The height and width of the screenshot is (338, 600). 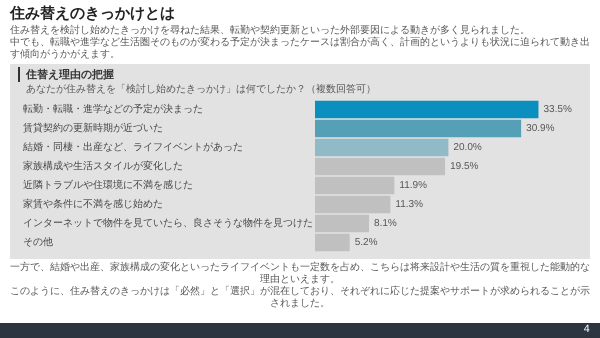 I want to click on data-label: 33.5%, so click(x=557, y=109).